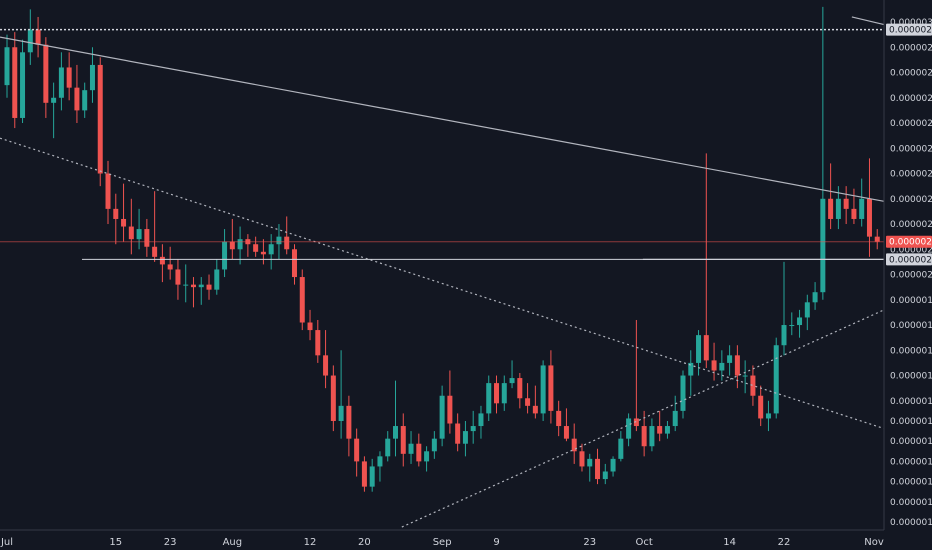  What do you see at coordinates (868, 21) in the screenshot?
I see `trendline` at bounding box center [868, 21].